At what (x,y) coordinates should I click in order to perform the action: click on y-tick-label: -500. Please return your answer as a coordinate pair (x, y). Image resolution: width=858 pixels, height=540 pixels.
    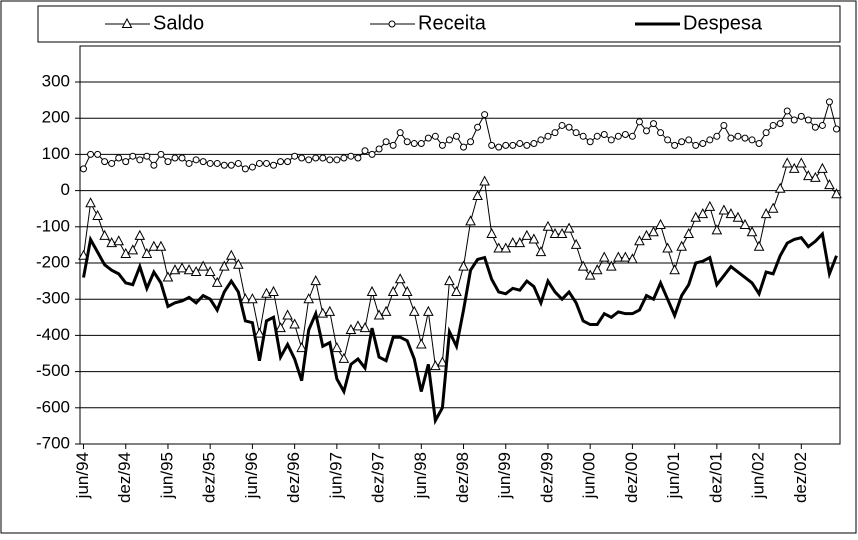
    Looking at the image, I should click on (53, 370).